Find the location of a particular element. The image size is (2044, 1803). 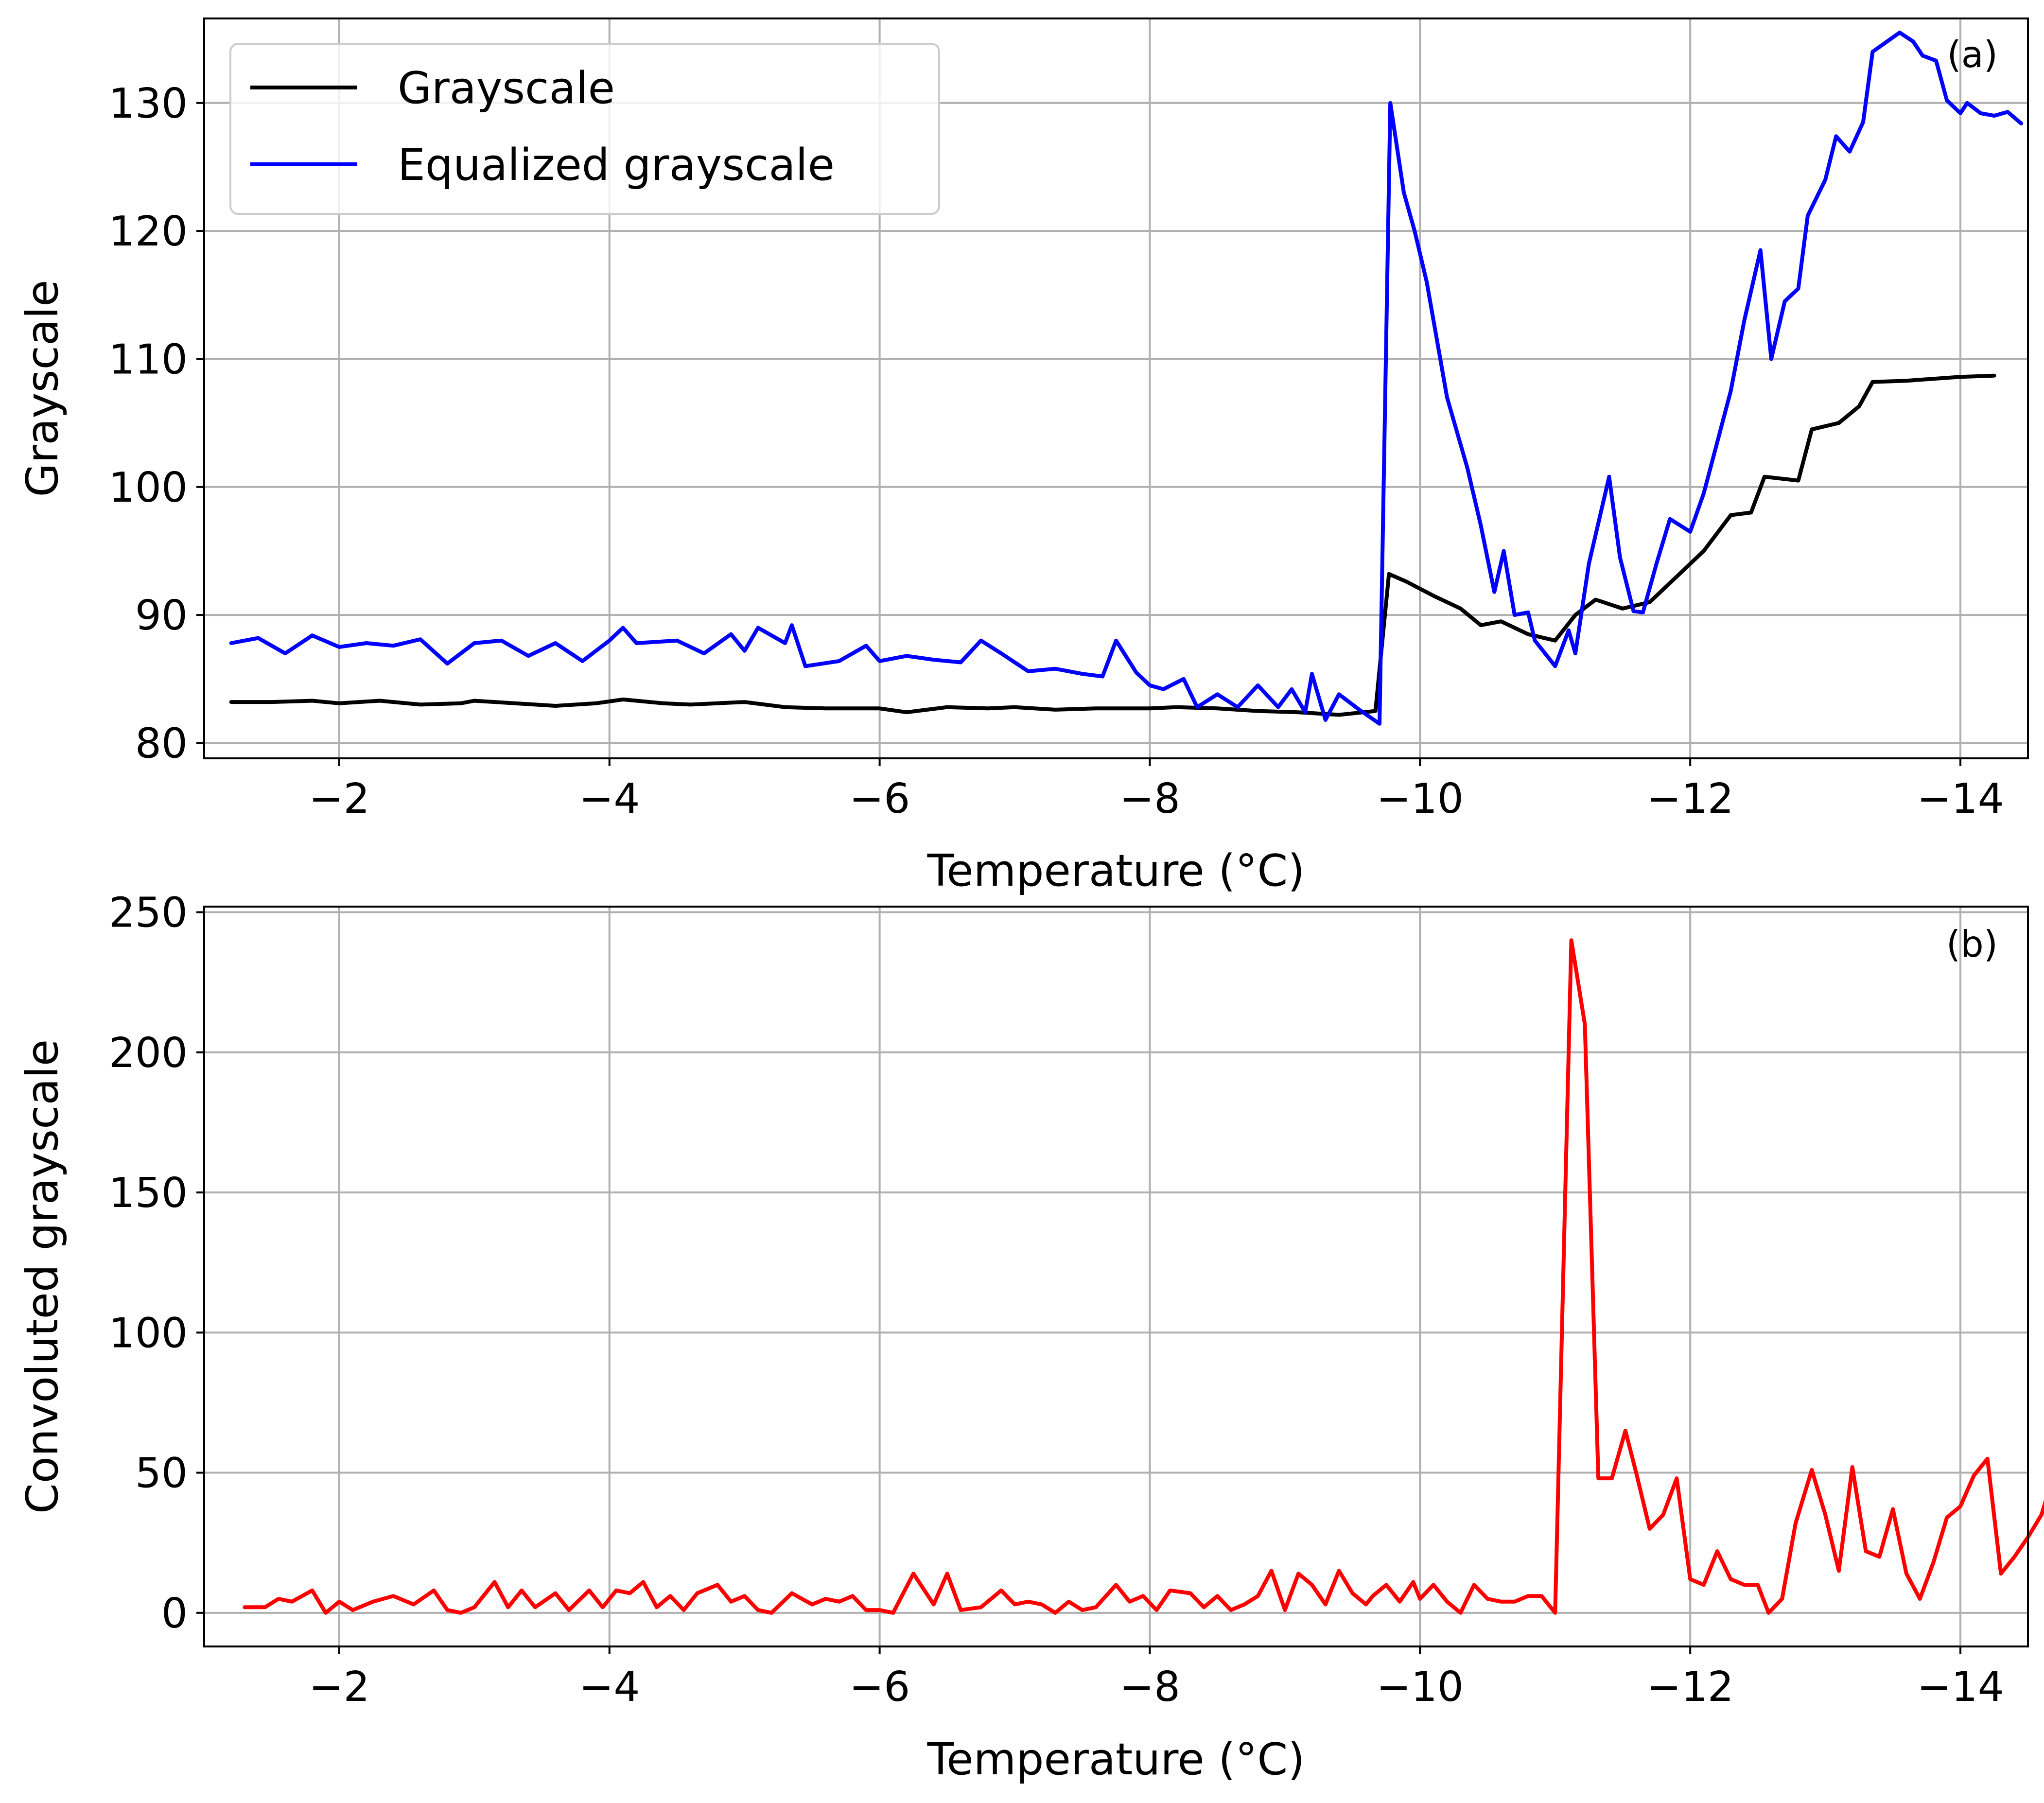

y-axis-label-a: Grayscale is located at coordinates (43, 388).